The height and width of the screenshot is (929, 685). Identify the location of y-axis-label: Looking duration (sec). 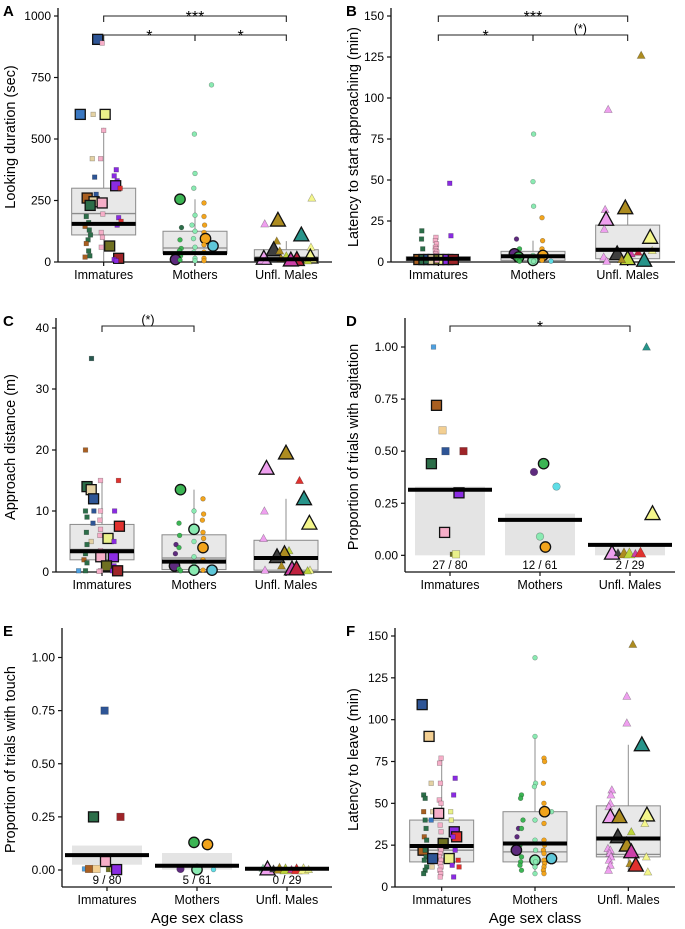
(11, 136).